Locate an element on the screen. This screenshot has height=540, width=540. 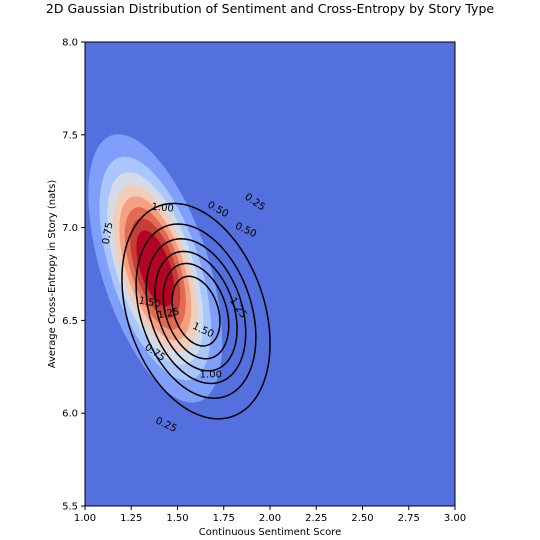
line-contour-level-1.5 is located at coordinates (196, 311).